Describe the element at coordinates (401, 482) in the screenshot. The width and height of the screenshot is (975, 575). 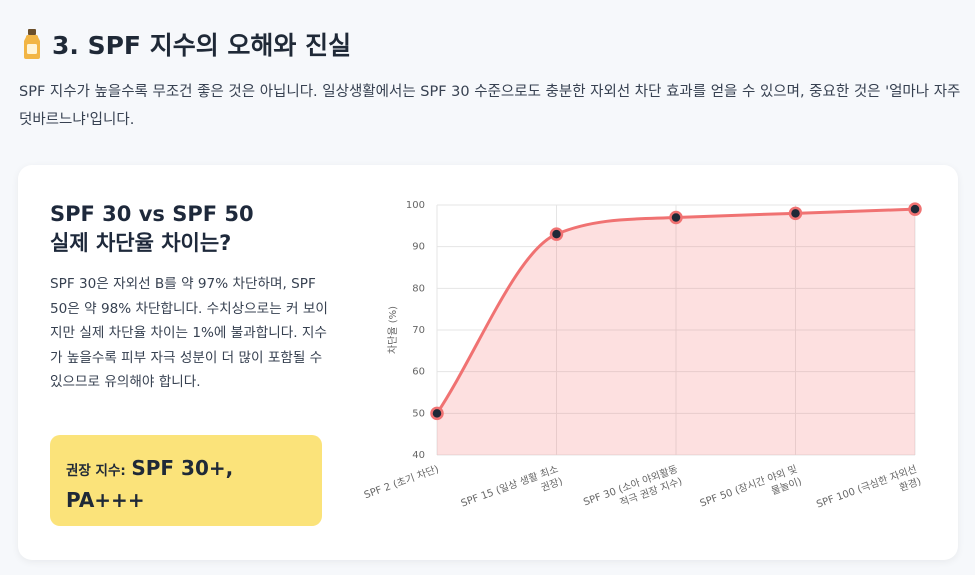
I see `x-tick-label: SPF 2 (초기 차단)` at that location.